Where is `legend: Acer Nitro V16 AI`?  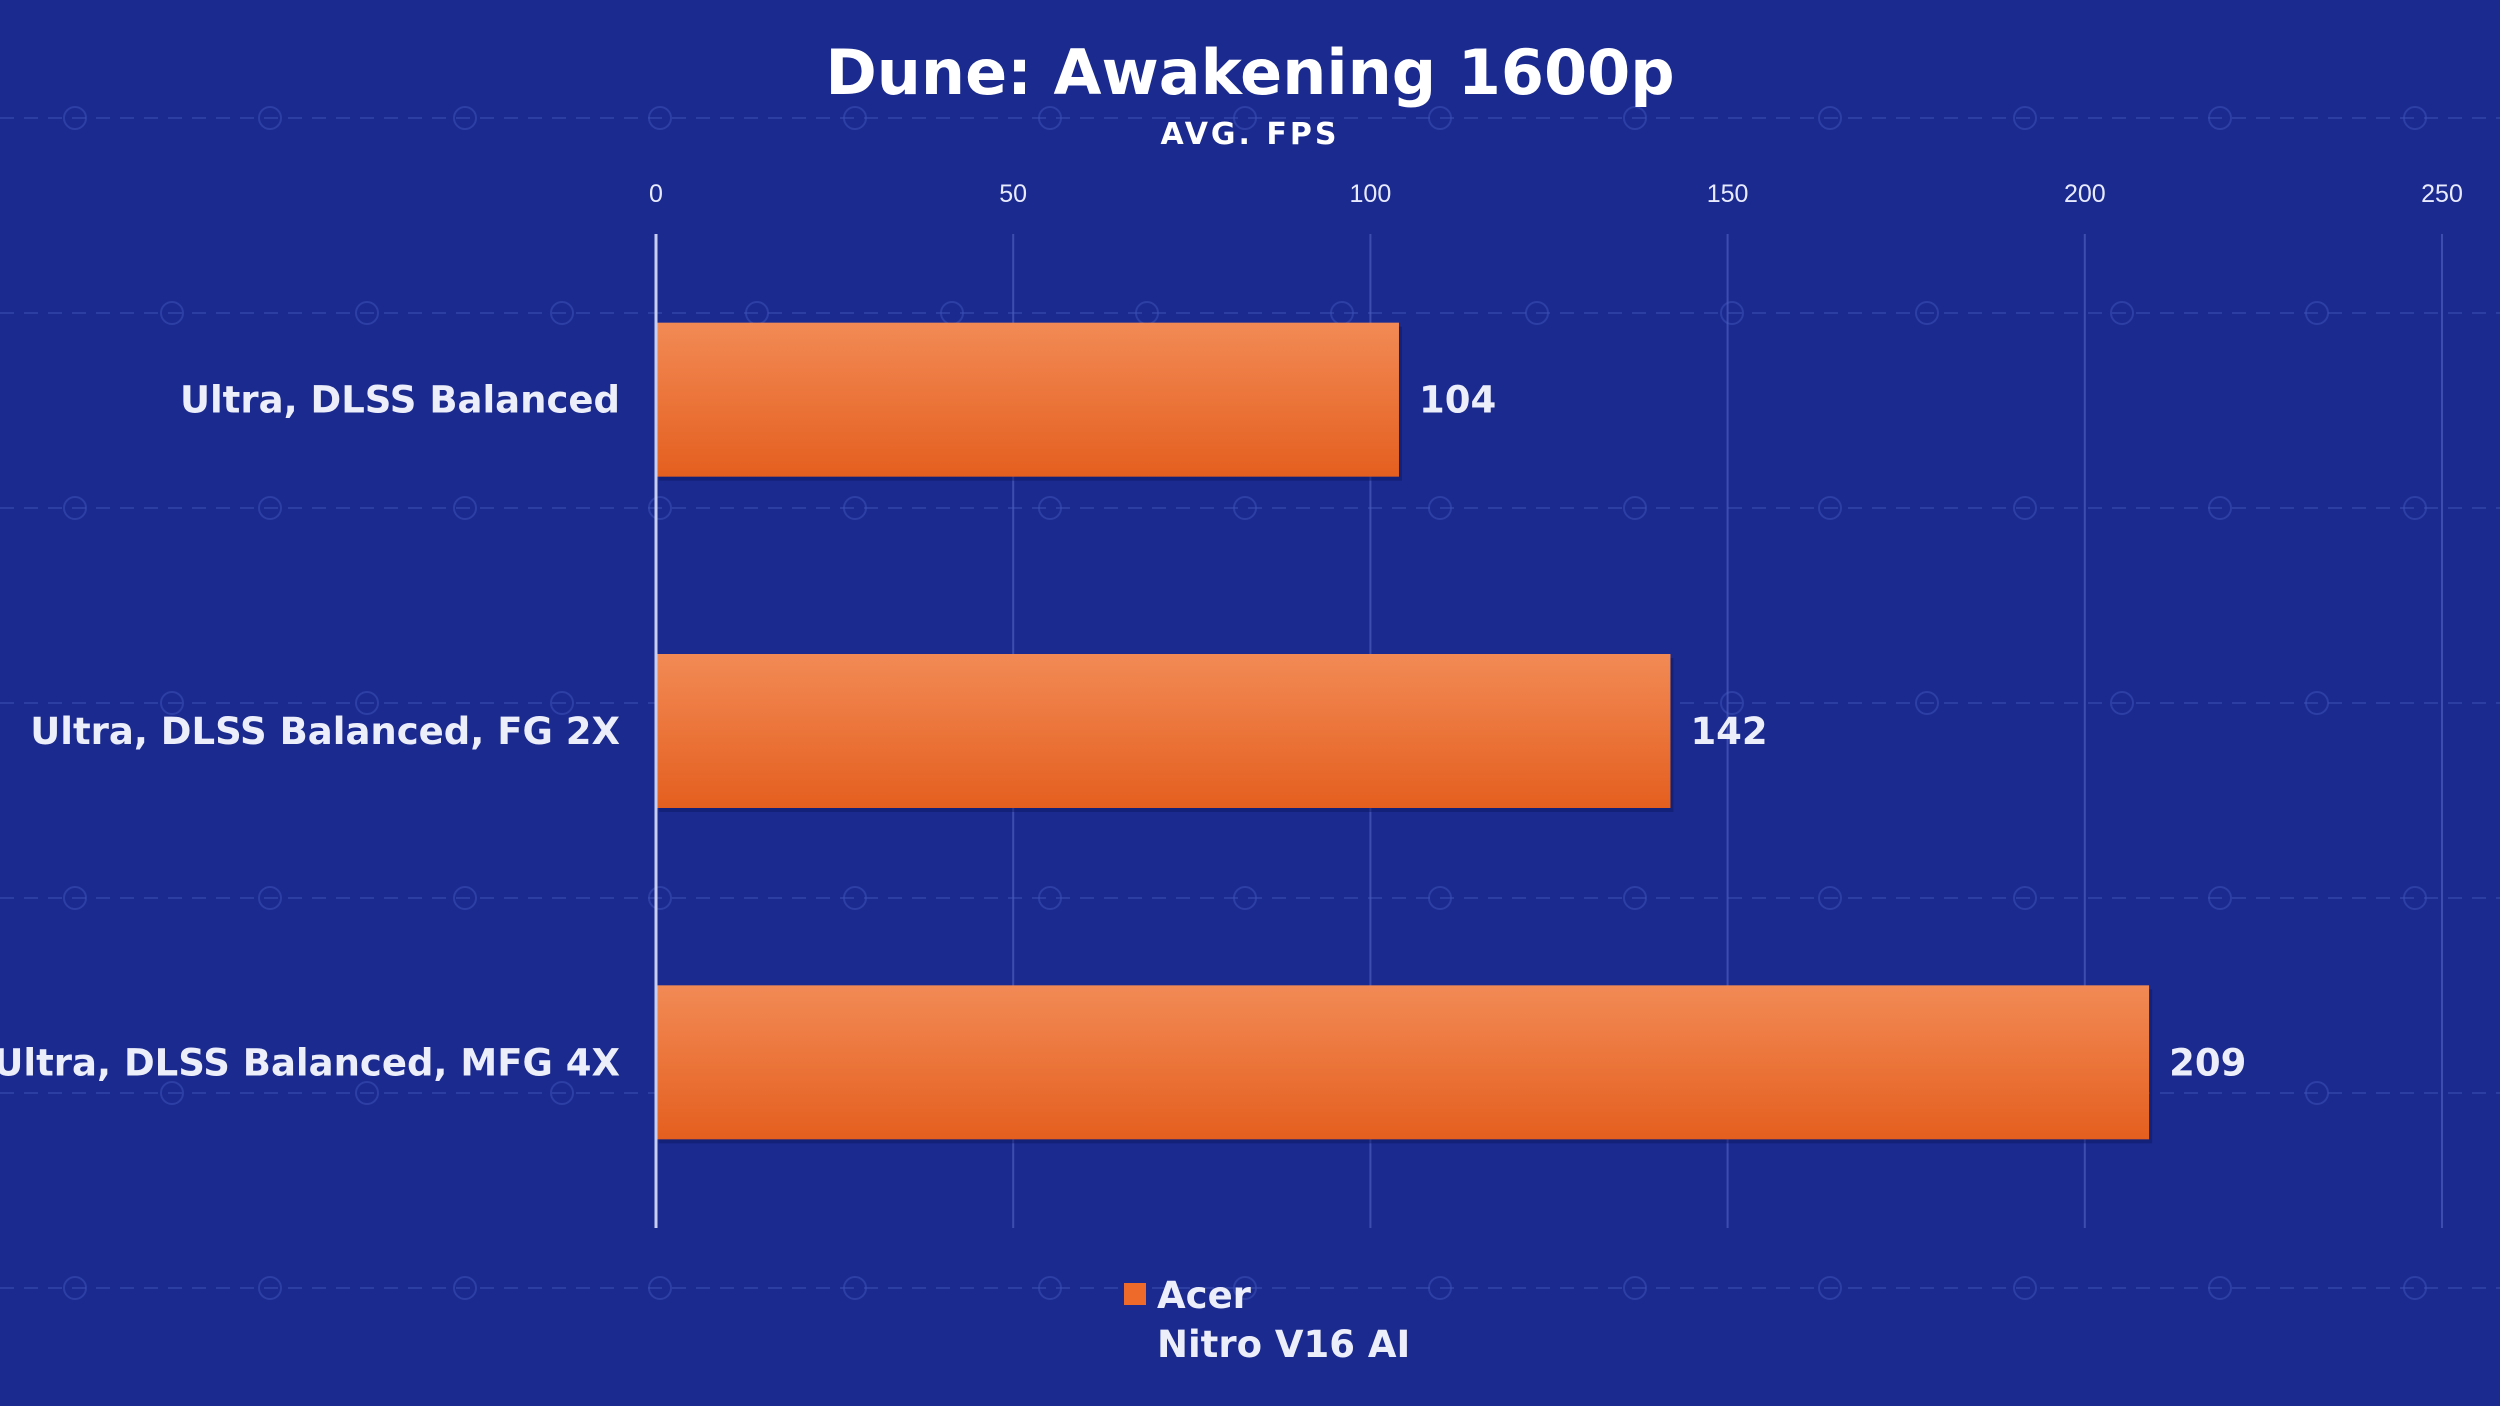 legend: Acer Nitro V16 AI is located at coordinates (1267, 1320).